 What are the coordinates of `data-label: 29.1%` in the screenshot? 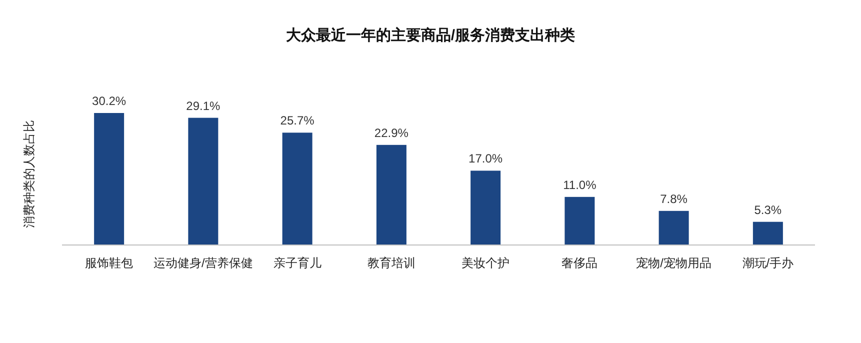 It's located at (203, 105).